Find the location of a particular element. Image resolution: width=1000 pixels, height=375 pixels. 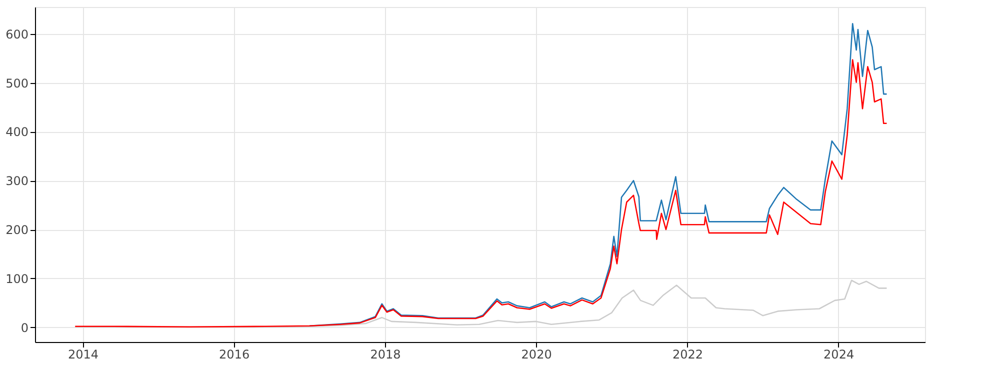

y-tick-label: 0 is located at coordinates (24, 327).